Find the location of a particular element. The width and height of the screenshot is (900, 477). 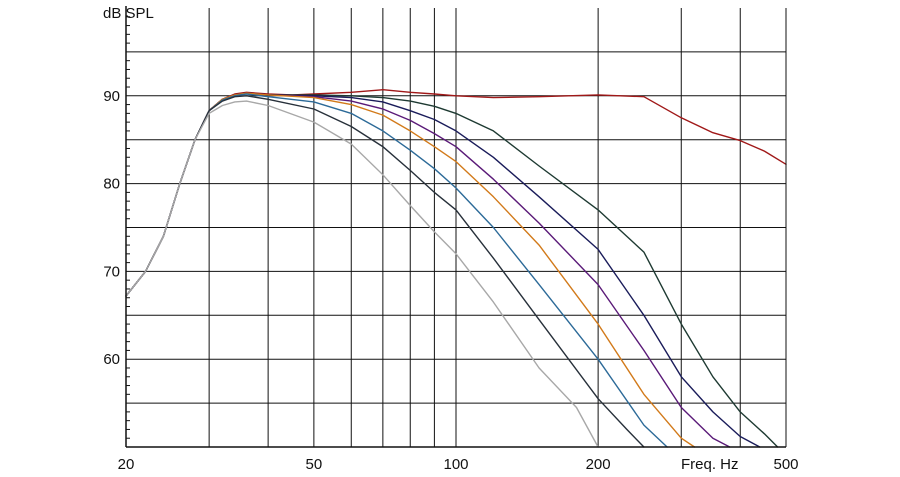

x-tick-label: 200 is located at coordinates (598, 464).